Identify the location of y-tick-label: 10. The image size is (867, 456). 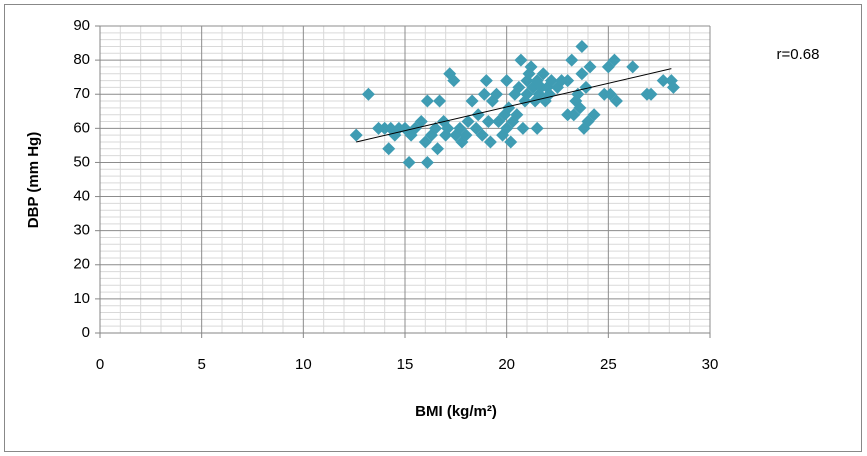
(81, 298).